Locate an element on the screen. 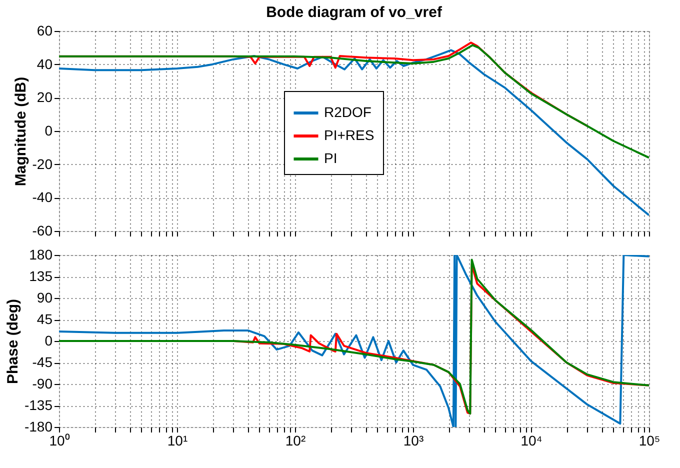 This screenshot has width=680, height=468. y-tick-label: -180 is located at coordinates (38, 426).